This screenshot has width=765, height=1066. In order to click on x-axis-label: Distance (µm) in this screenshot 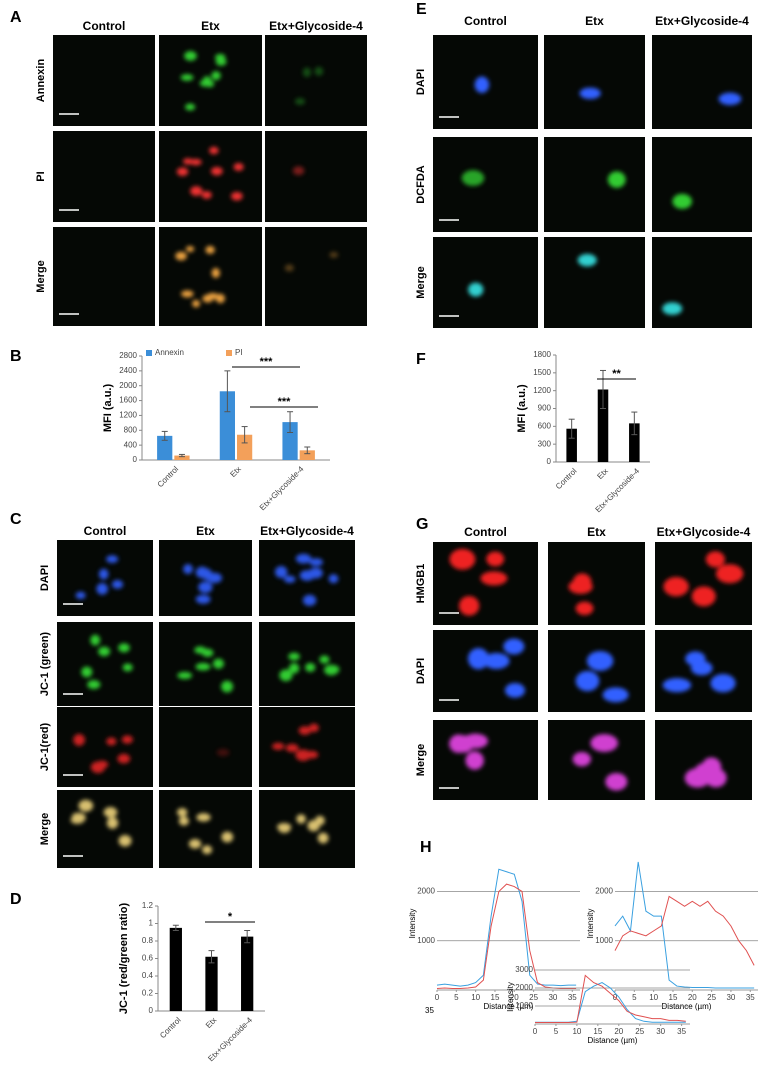, I will do `click(687, 1006)`.